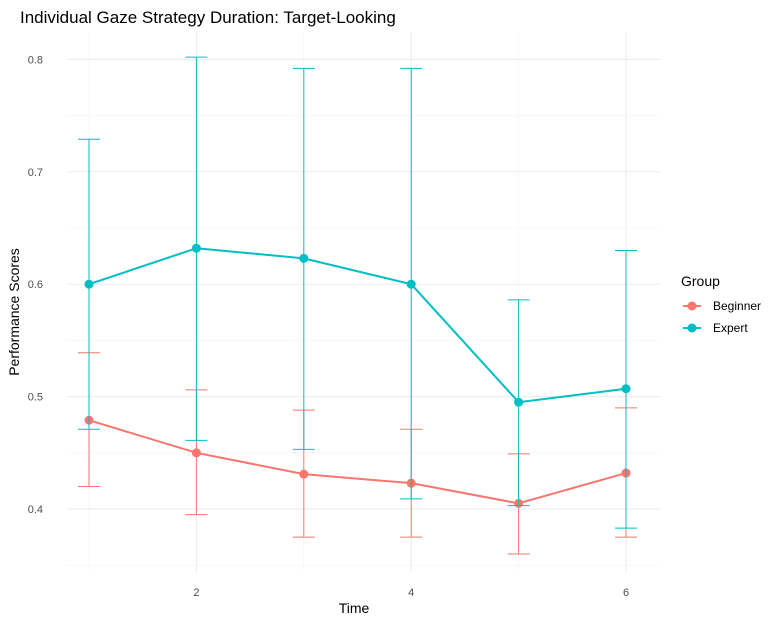  Describe the element at coordinates (35, 510) in the screenshot. I see `y-tick-label: 0.4` at that location.